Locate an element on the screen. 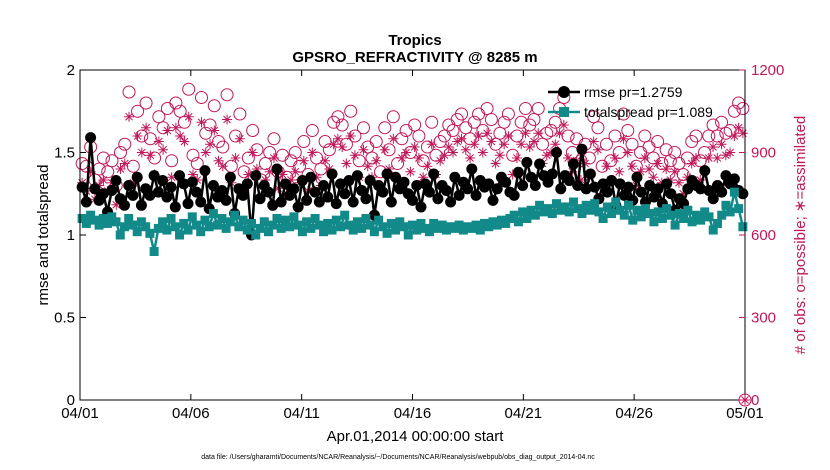 The width and height of the screenshot is (830, 470). y-axis-label: rmse and totalspread is located at coordinates (43, 235).